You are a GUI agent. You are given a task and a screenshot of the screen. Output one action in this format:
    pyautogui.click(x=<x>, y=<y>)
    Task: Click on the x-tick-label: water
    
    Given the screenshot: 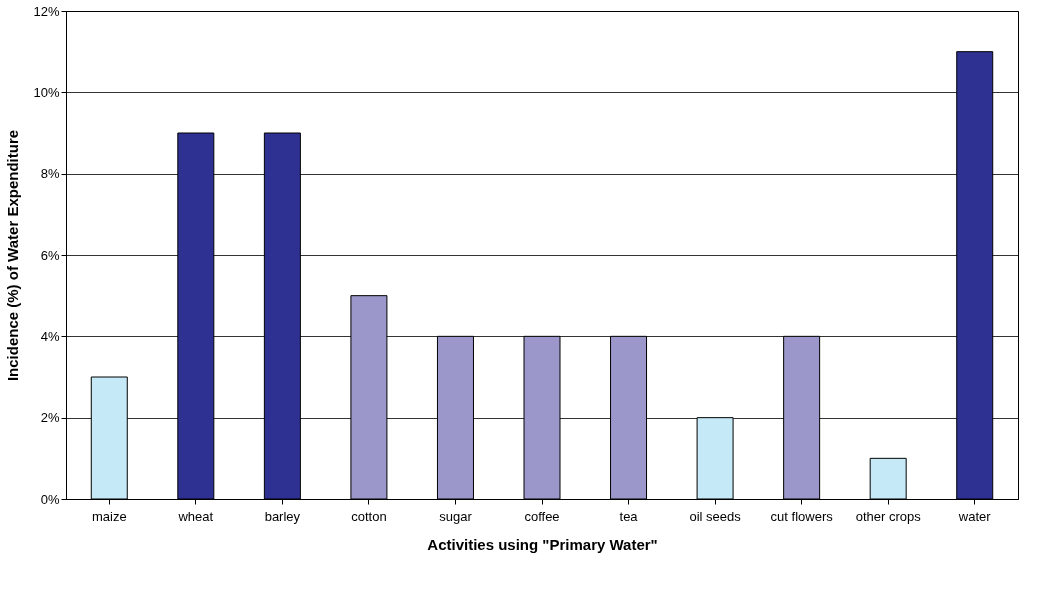 What is the action you would take?
    pyautogui.click(x=974, y=516)
    